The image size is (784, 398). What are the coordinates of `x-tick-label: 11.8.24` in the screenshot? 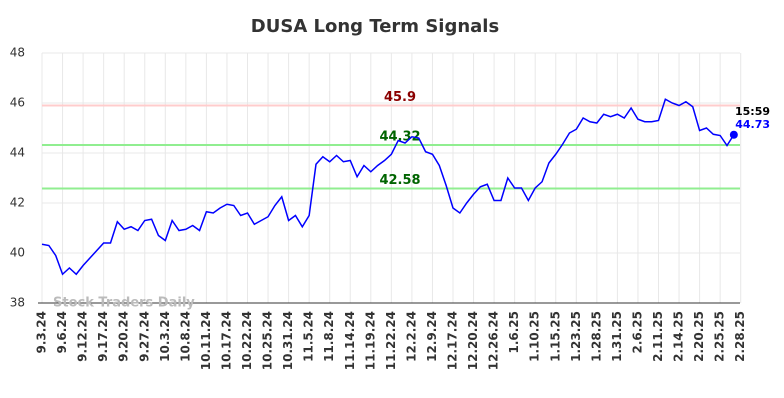 It's located at (329, 336).